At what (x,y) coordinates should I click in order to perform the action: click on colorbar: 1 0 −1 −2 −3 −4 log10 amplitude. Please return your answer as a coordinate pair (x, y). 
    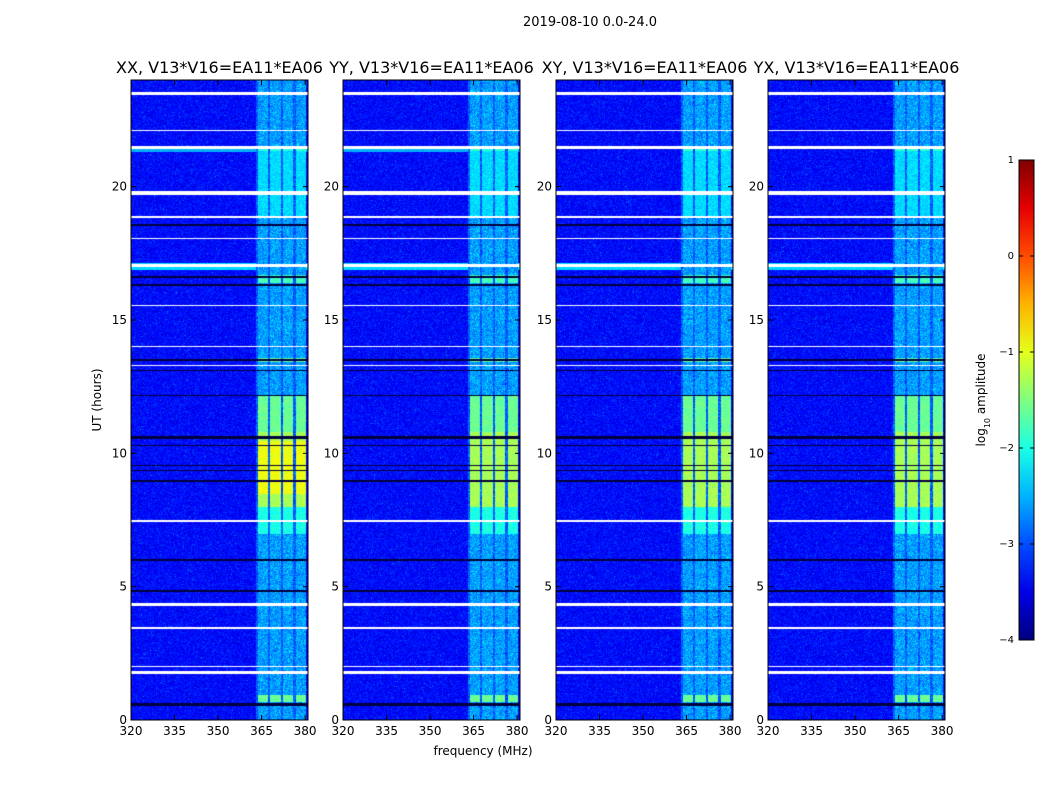
    Looking at the image, I should click on (1004, 400).